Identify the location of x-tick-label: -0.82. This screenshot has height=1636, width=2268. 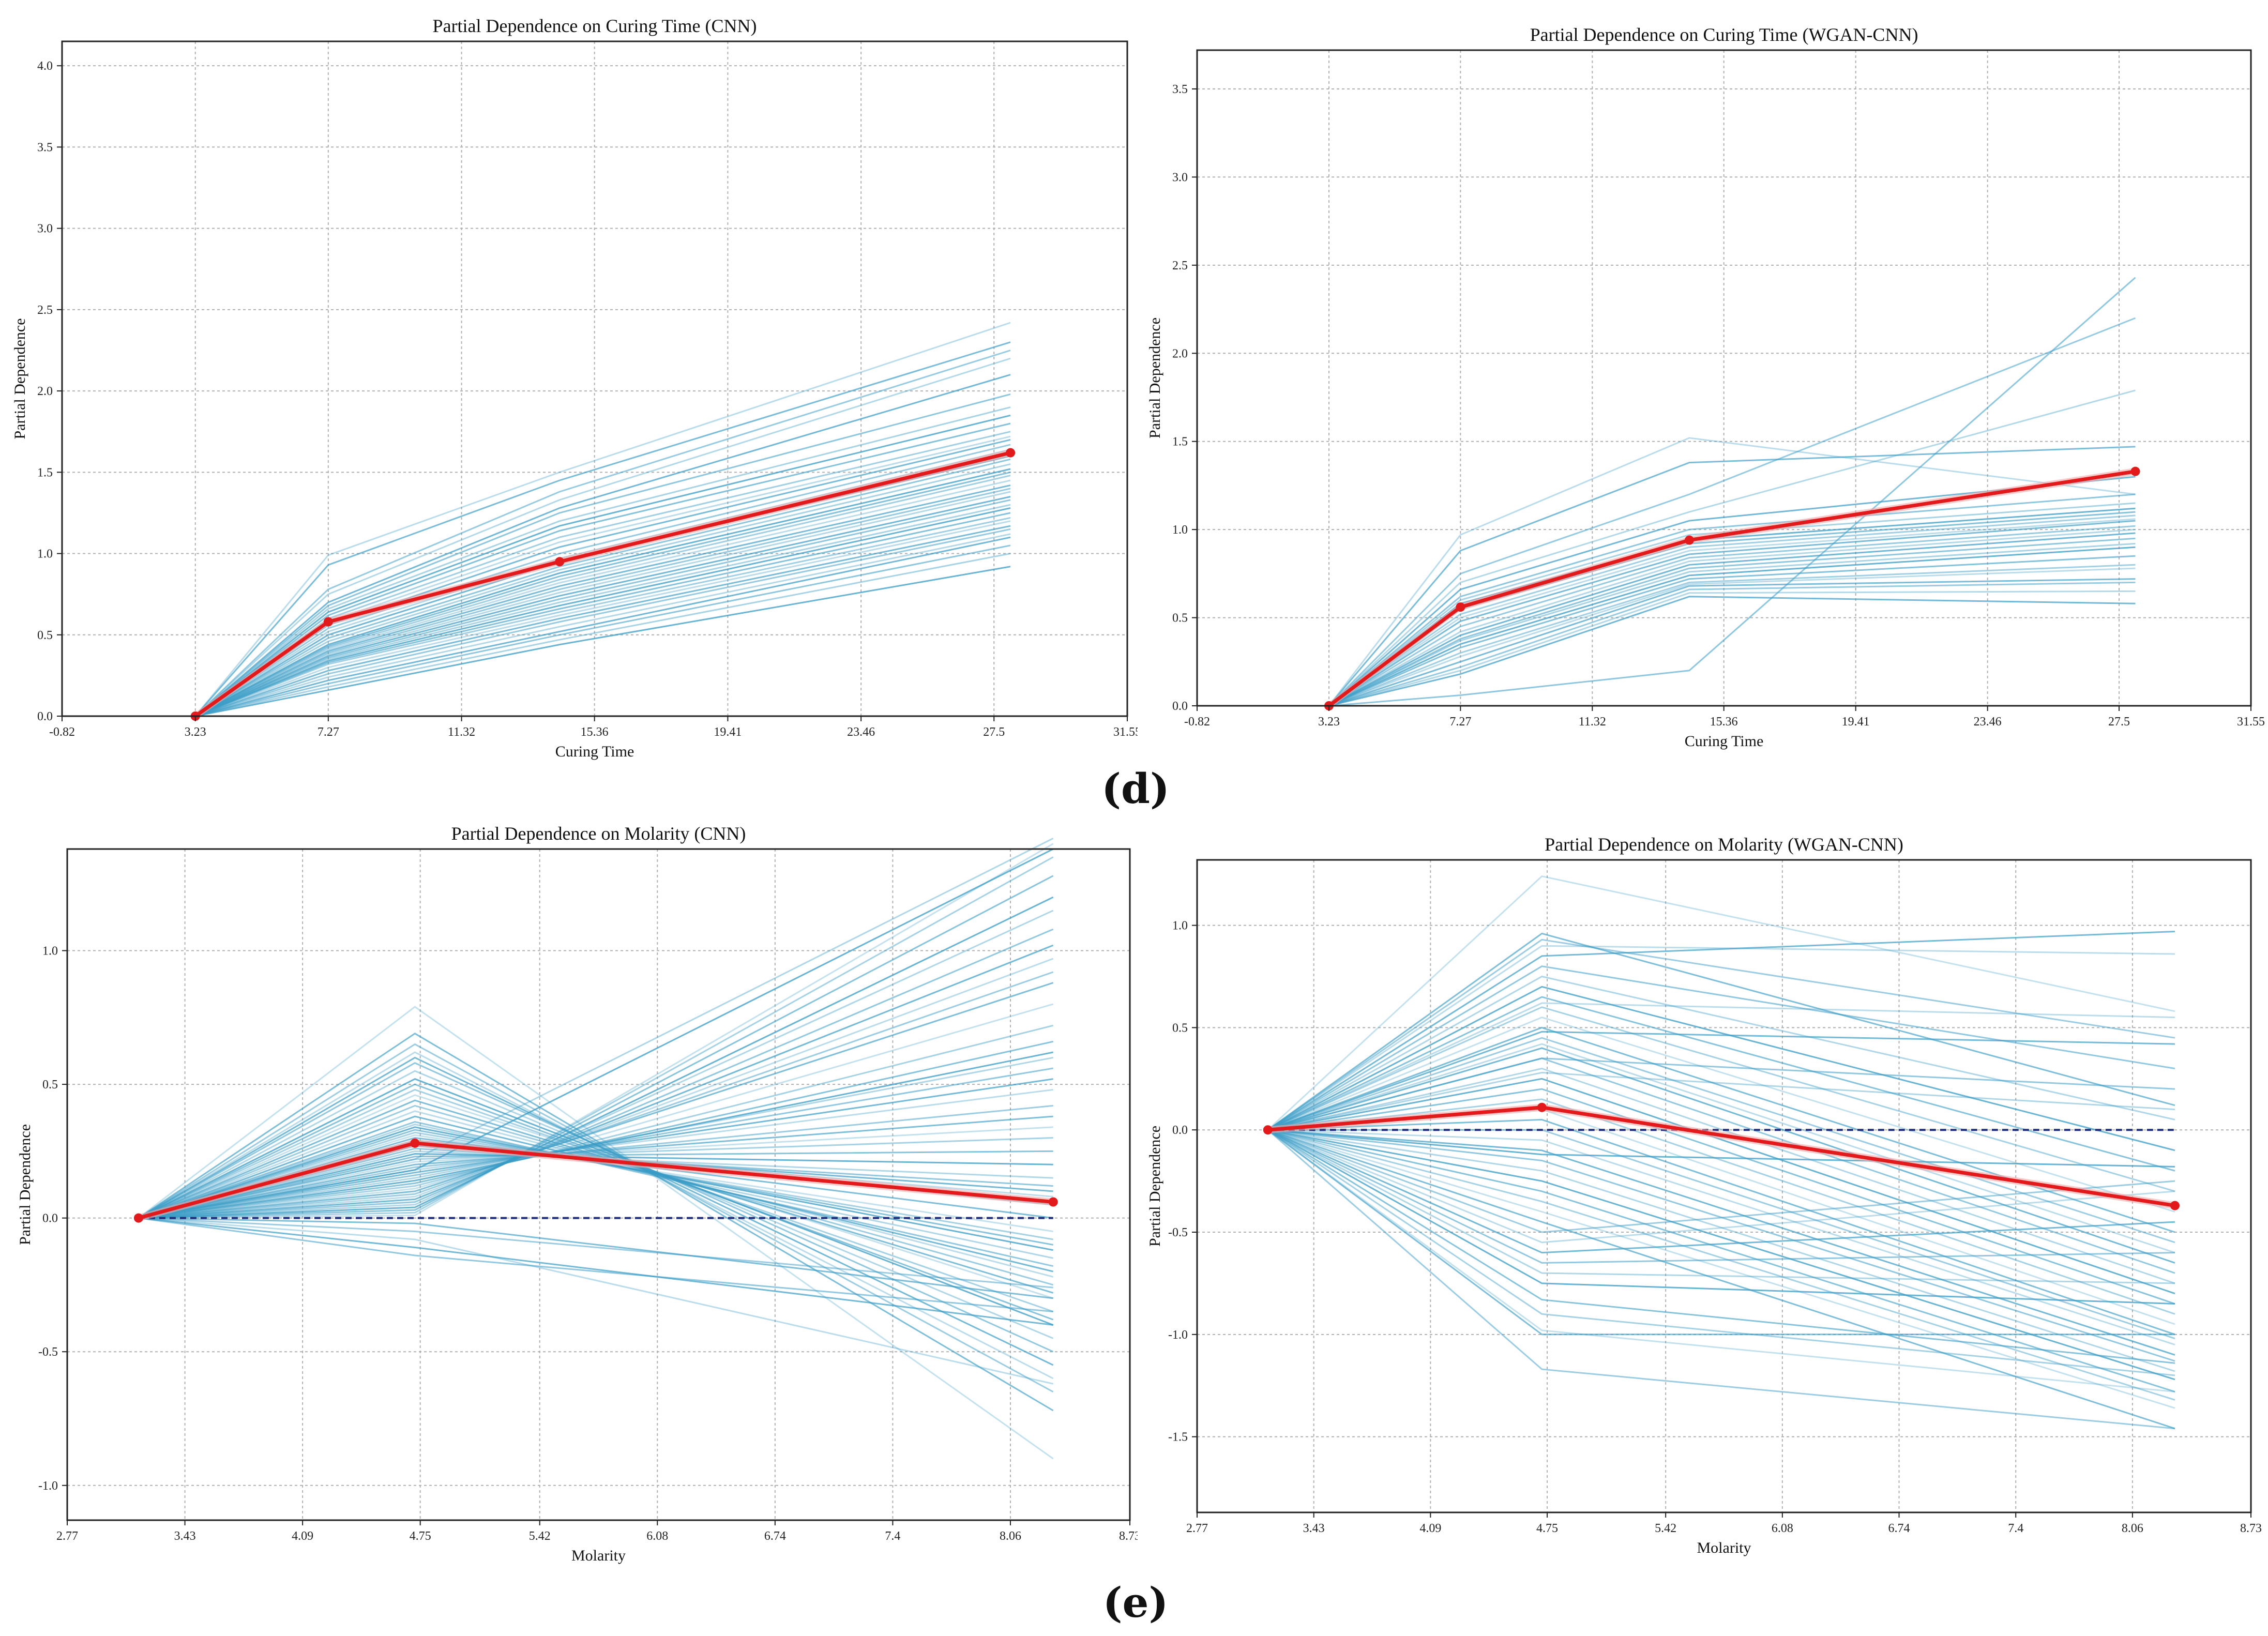
(1197, 722).